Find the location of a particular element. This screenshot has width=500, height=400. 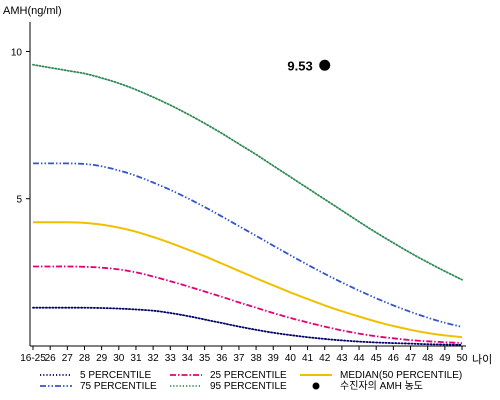

points-layer: 9.53 is located at coordinates (309, 65).